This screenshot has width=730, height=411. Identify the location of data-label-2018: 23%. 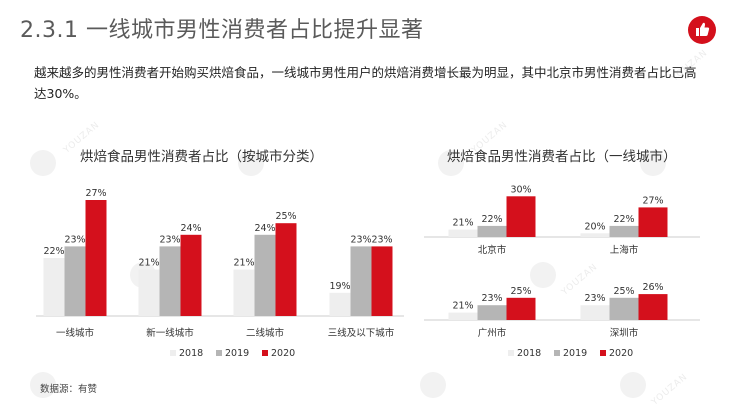
(594, 298).